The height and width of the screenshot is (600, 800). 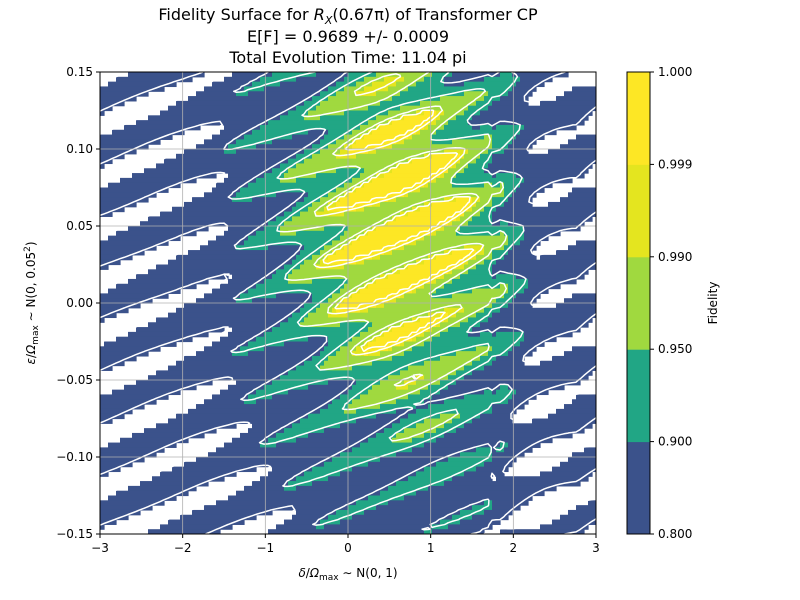 What do you see at coordinates (675, 72) in the screenshot?
I see `colorbar-tick-label: 1.000` at bounding box center [675, 72].